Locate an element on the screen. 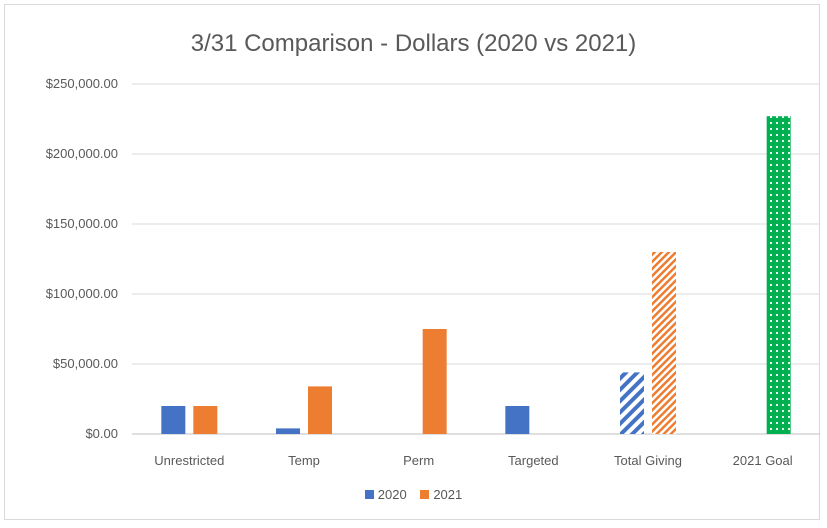 This screenshot has height=528, width=827. bar-2021-2021-goal is located at coordinates (778, 275).